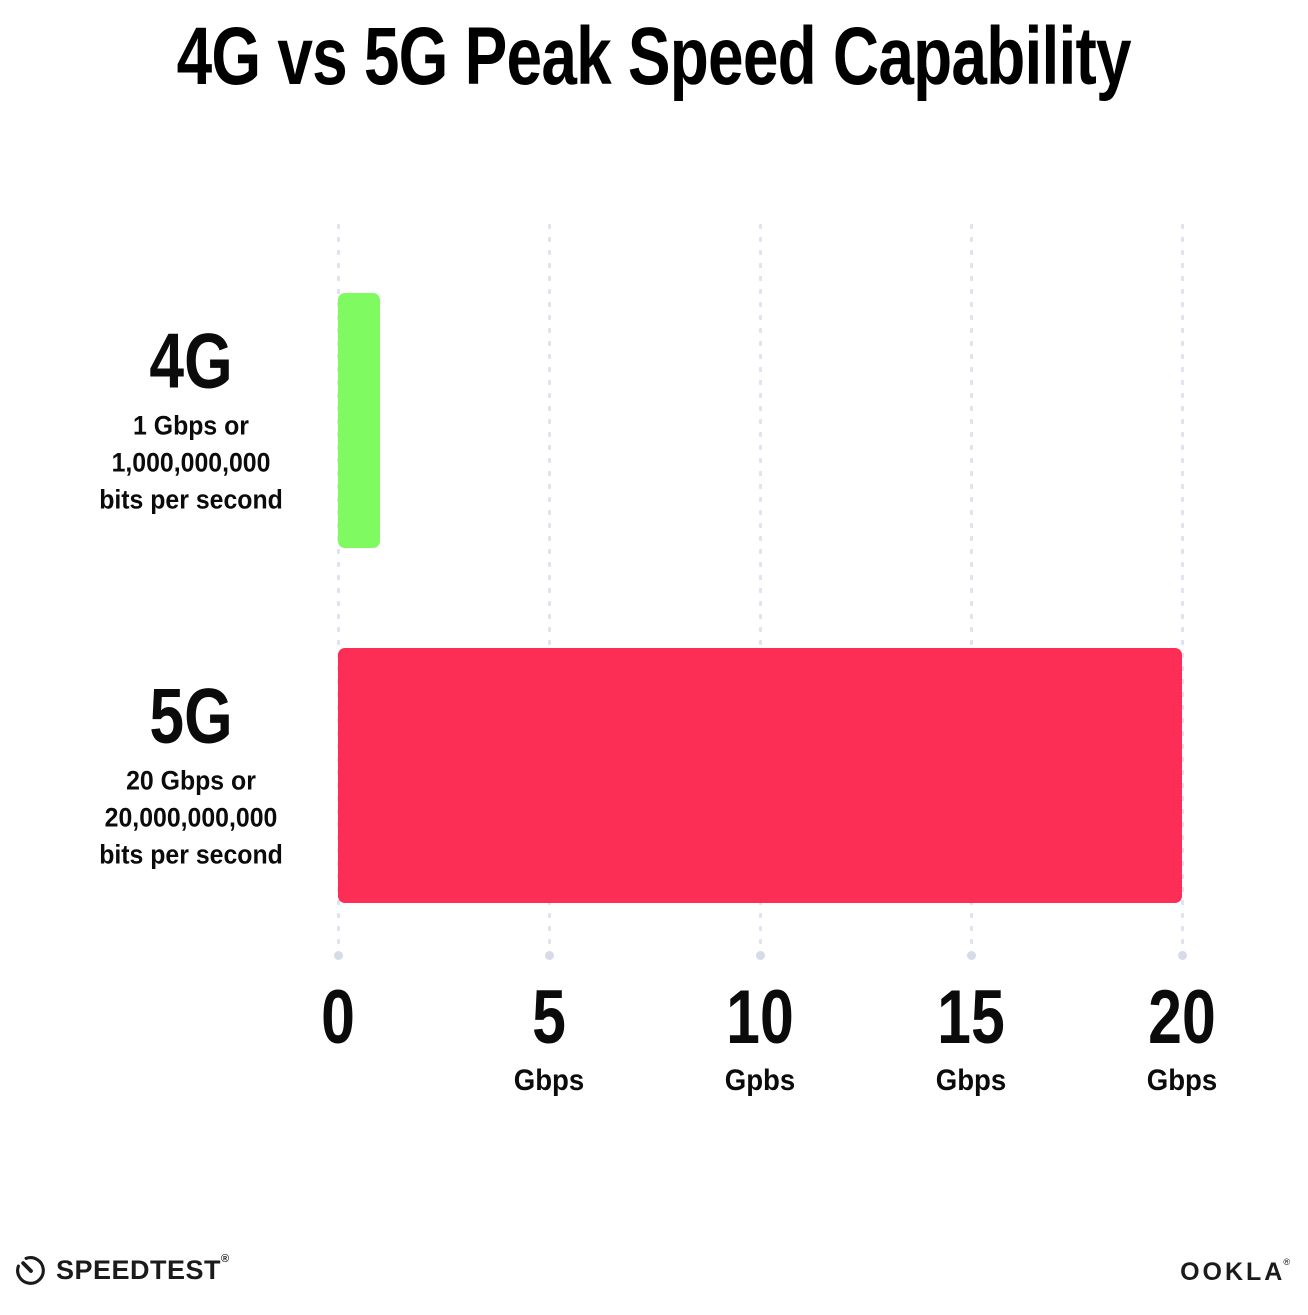  I want to click on row-description-line: 1 Gbps or, so click(191, 425).